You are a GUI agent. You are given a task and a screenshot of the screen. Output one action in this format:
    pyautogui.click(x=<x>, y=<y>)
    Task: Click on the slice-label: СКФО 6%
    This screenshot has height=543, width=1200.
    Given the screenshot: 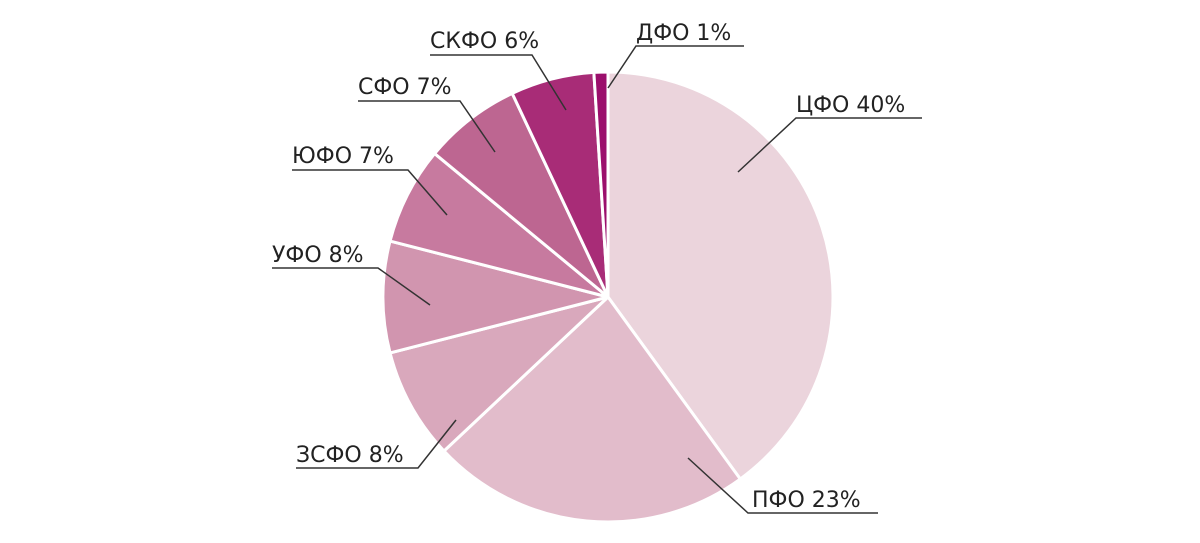 What is the action you would take?
    pyautogui.click(x=484, y=41)
    